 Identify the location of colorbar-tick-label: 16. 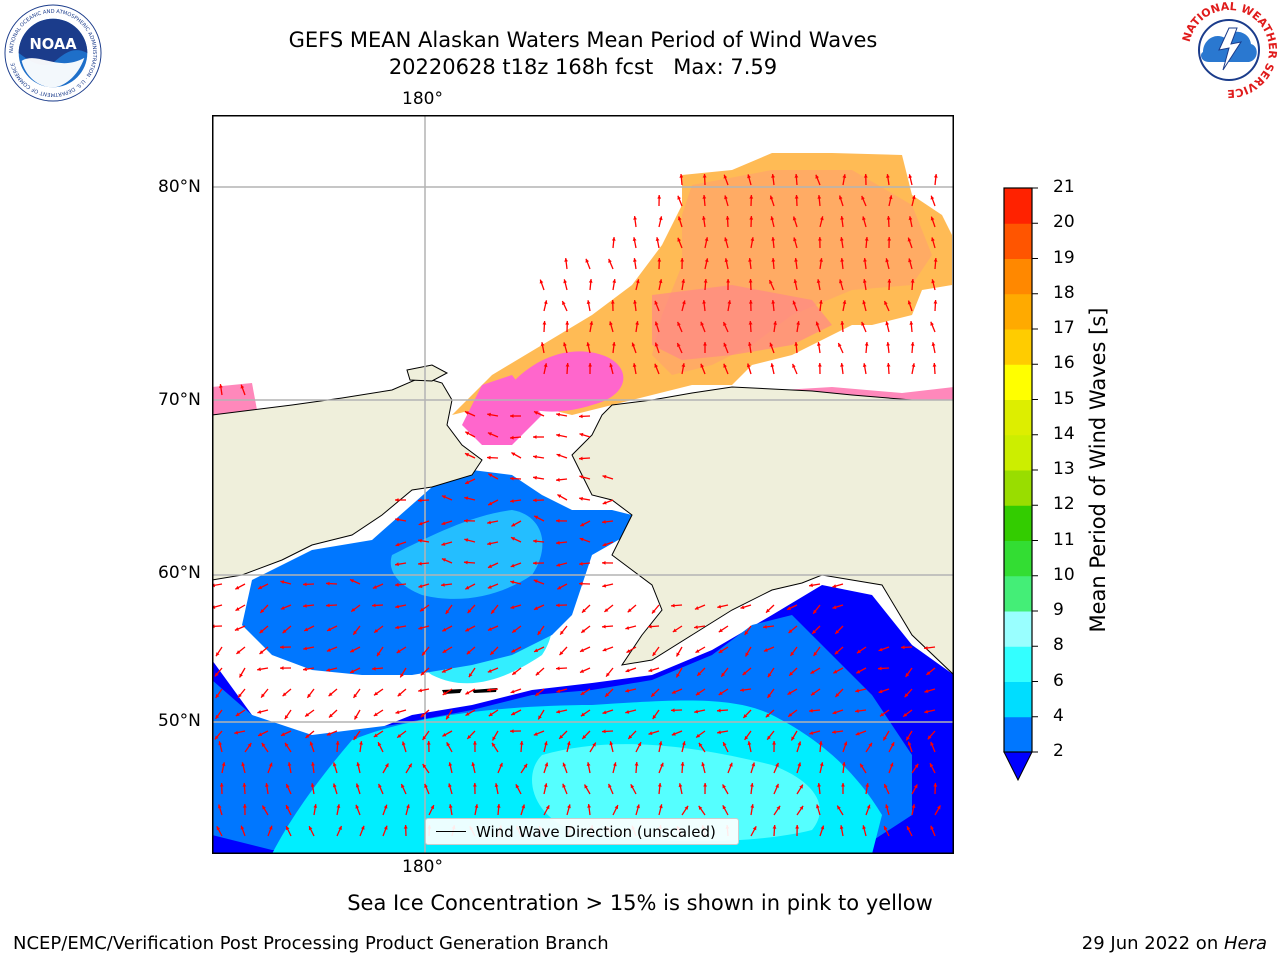
(1064, 363).